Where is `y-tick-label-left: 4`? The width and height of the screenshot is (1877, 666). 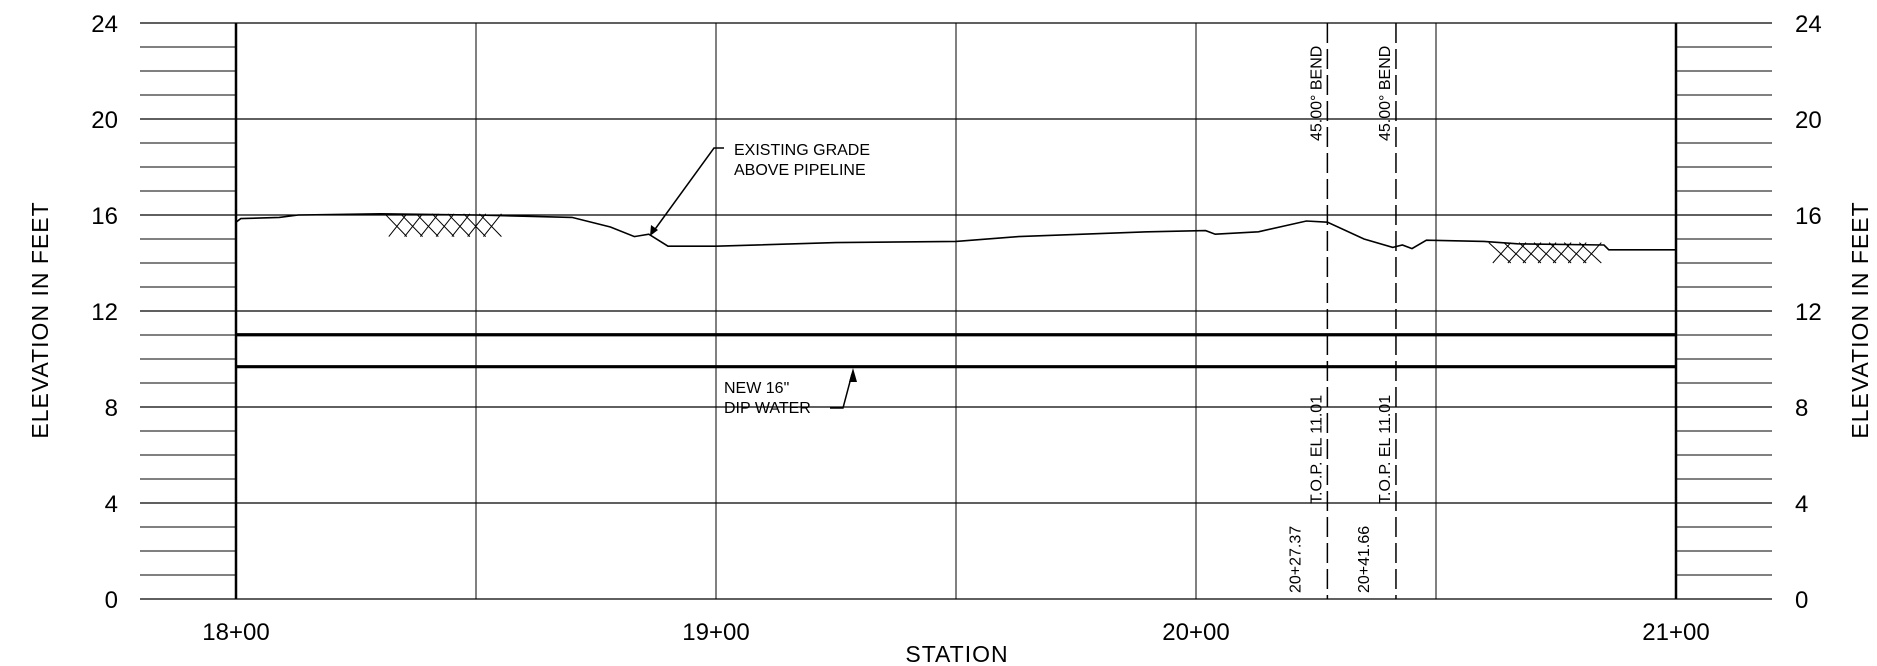
y-tick-label-left: 4 is located at coordinates (111, 504).